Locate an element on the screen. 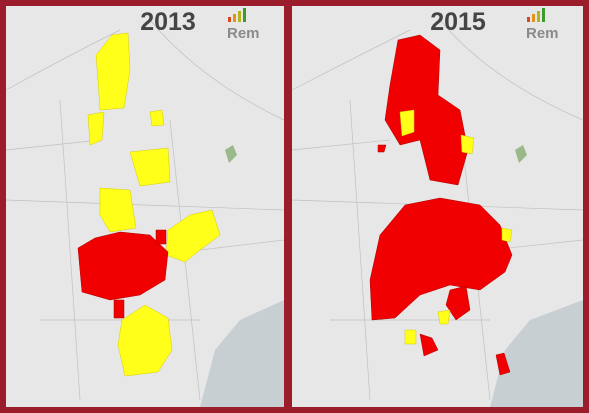 The width and height of the screenshot is (589, 413). year-label: 2015 is located at coordinates (458, 22).